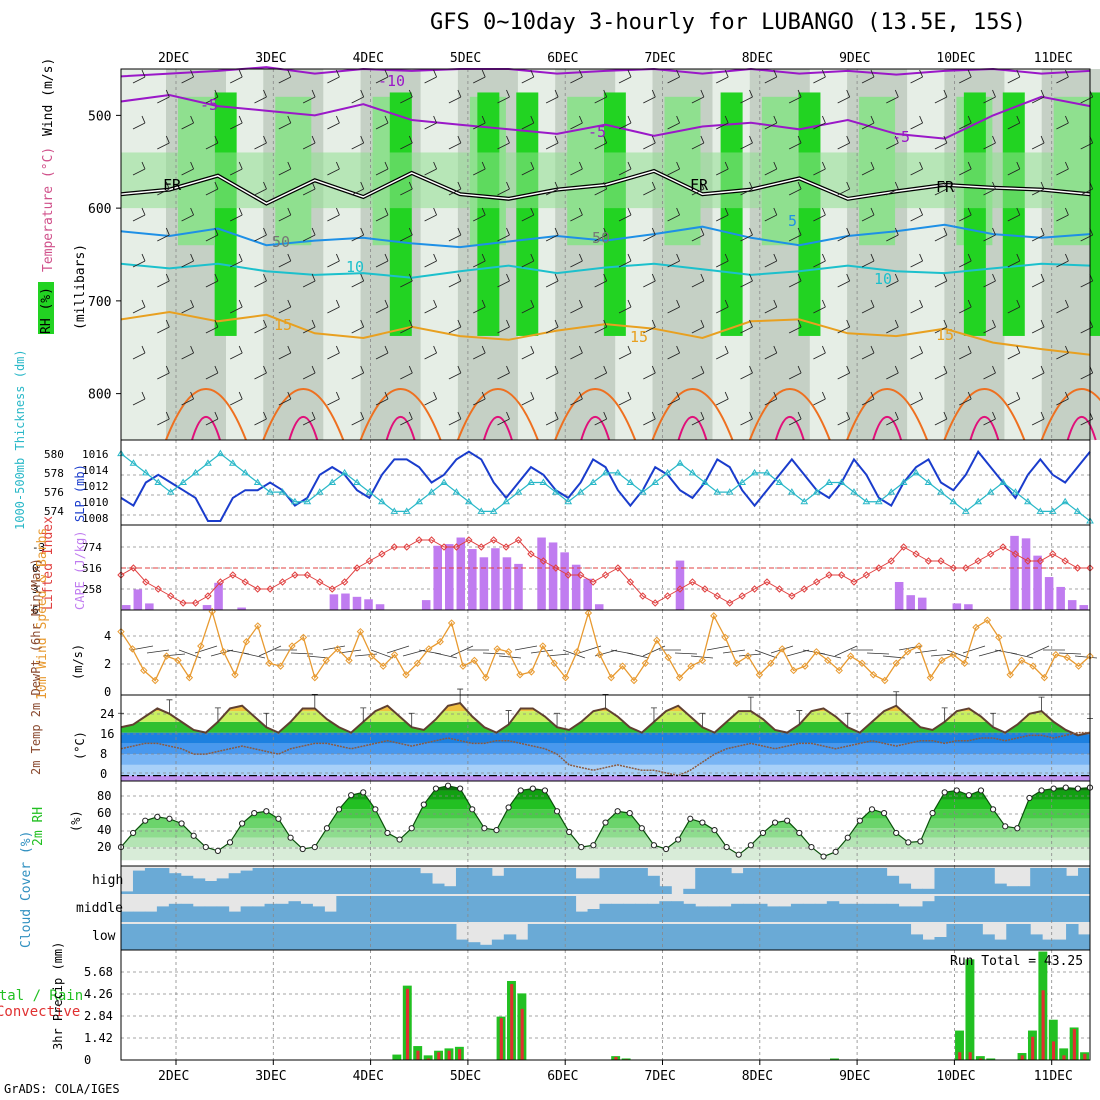  What do you see at coordinates (98, 1016) in the screenshot?
I see `precip-tick-label: 2.84` at bounding box center [98, 1016].